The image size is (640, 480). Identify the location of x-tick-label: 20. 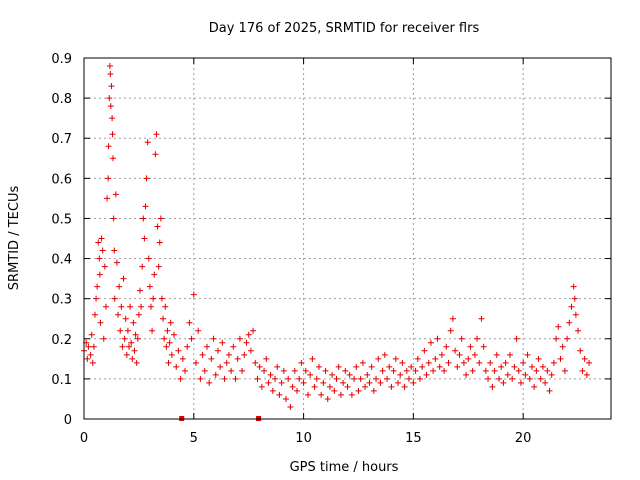
(523, 438).